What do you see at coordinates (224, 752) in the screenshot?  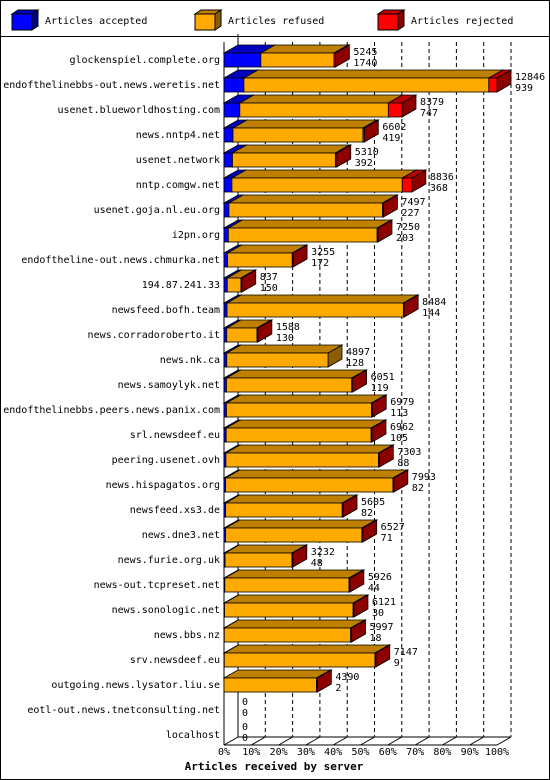 I see `x-tick-label: 0%` at bounding box center [224, 752].